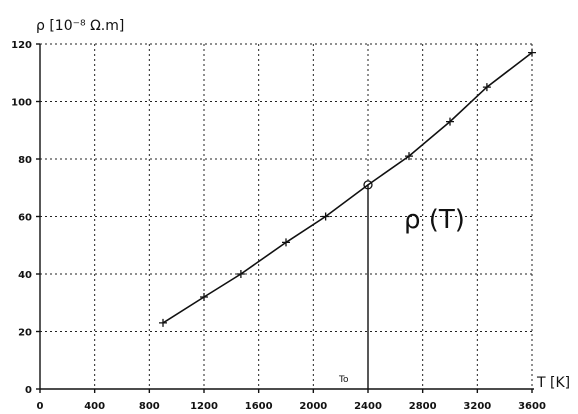 The image size is (578, 414). I want to click on x-tick-label-4: 1600, so click(259, 406).